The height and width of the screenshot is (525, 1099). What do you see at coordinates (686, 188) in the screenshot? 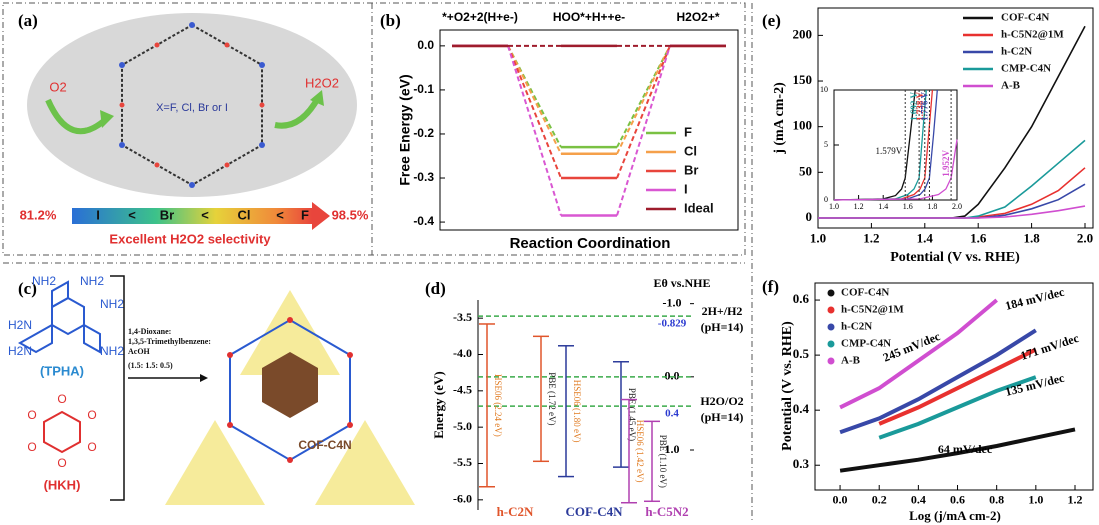
I see `legend-label: I` at bounding box center [686, 188].